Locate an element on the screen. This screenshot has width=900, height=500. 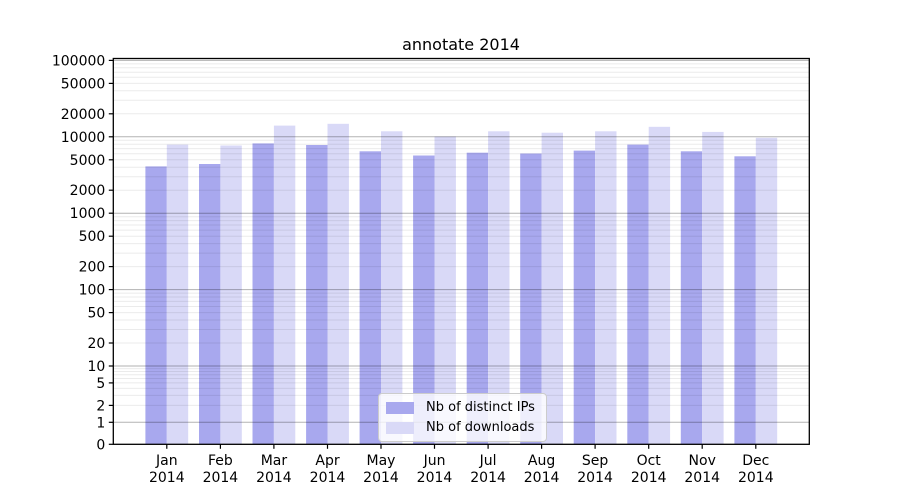
x-tick-label-year-feb: 2014 is located at coordinates (221, 478).